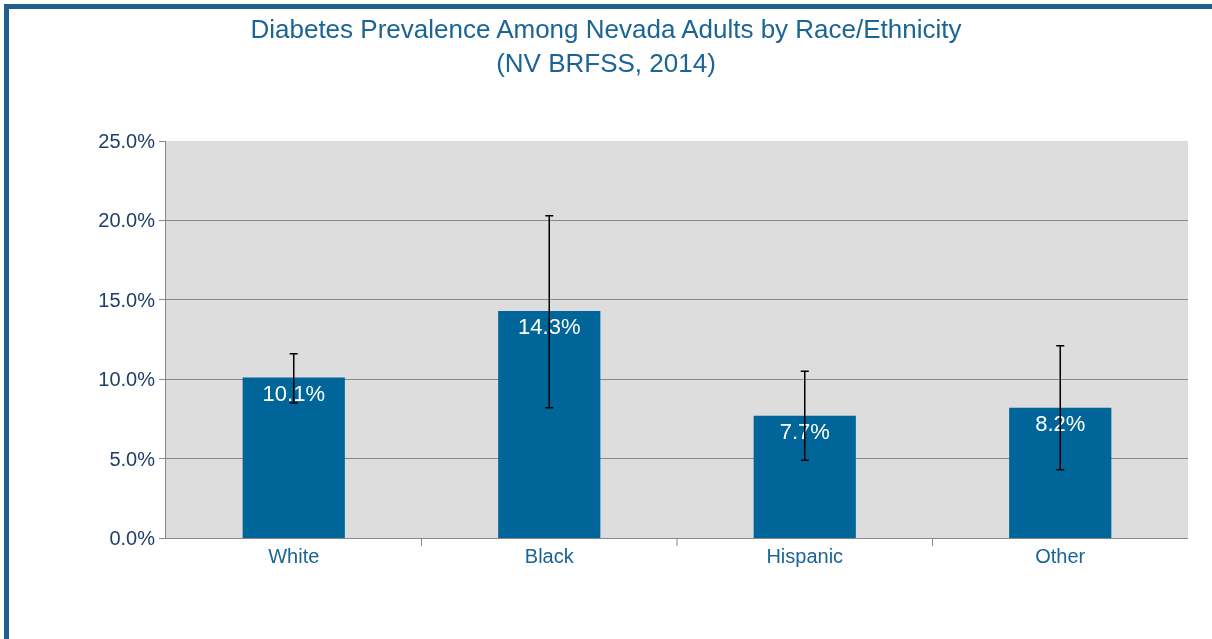  What do you see at coordinates (805, 556) in the screenshot?
I see `x-tick-label: Hispanic` at bounding box center [805, 556].